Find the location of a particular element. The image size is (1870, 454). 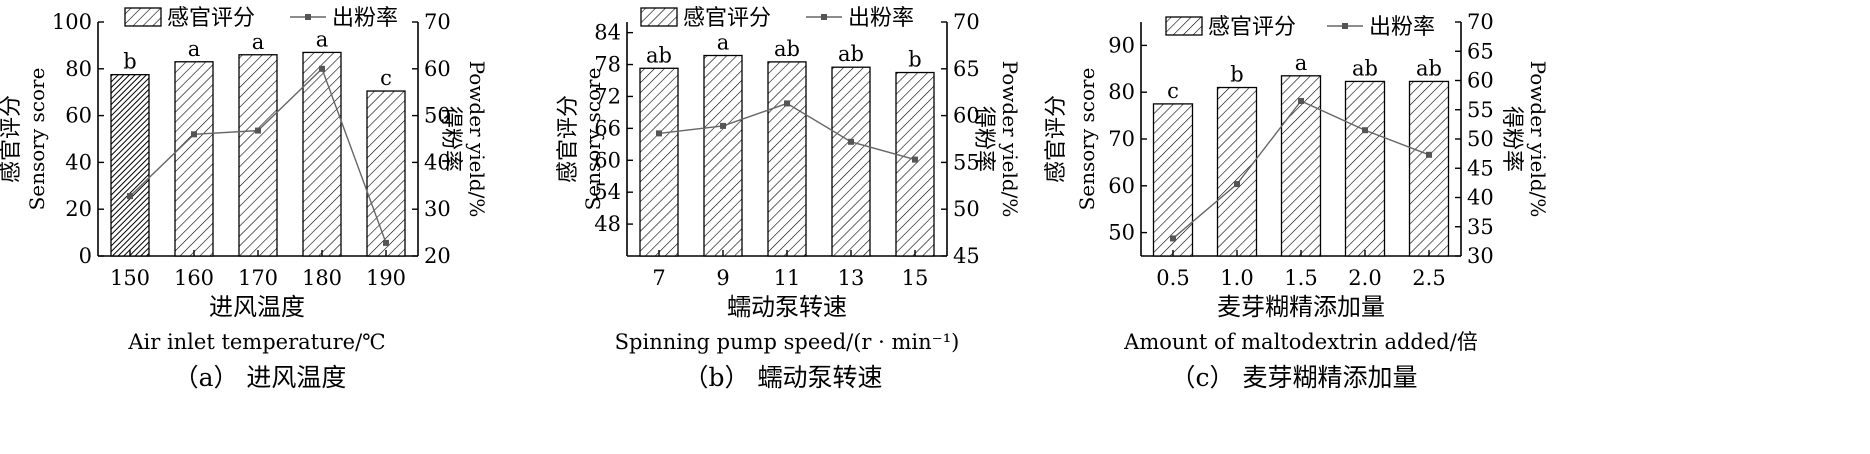

right-axis-title-cn: 得粉率 is located at coordinates (983, 139).